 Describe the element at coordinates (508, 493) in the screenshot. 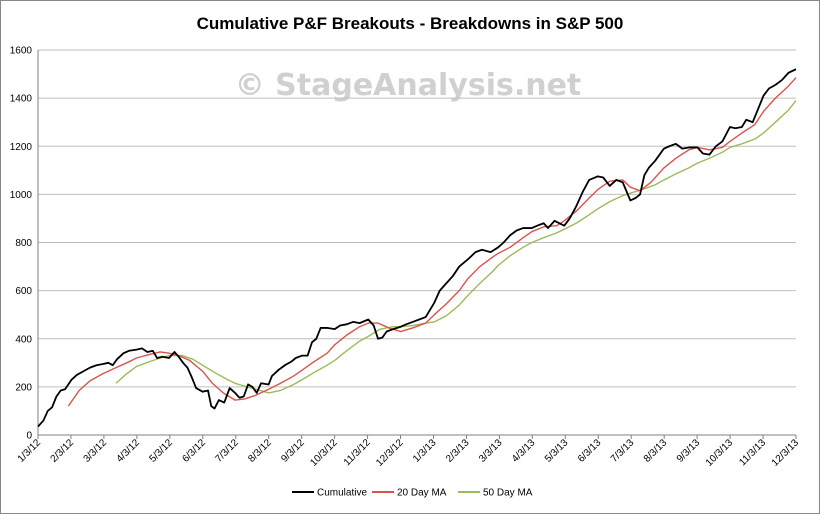

I see `legend-label: 50 Day MA` at that location.